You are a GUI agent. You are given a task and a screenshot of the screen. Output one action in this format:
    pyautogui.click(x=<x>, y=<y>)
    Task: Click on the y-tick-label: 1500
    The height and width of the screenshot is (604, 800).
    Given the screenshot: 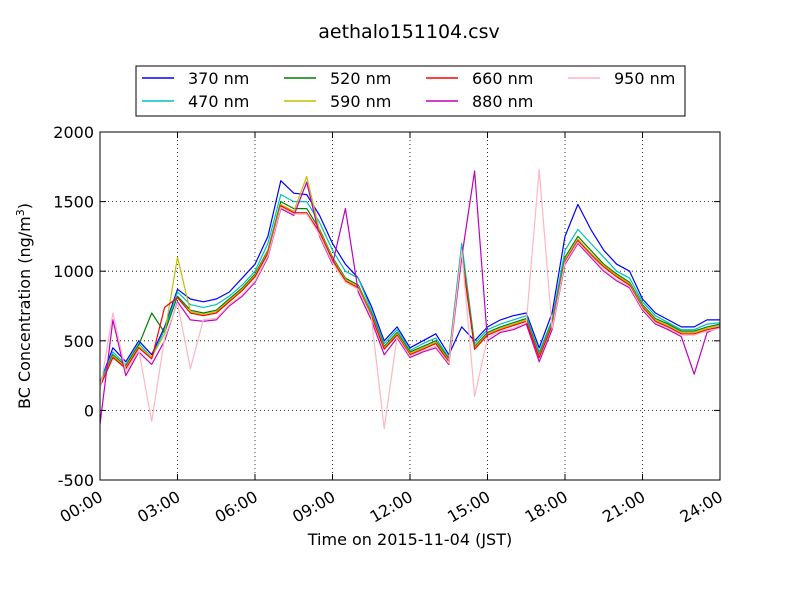 What is the action you would take?
    pyautogui.click(x=73, y=202)
    